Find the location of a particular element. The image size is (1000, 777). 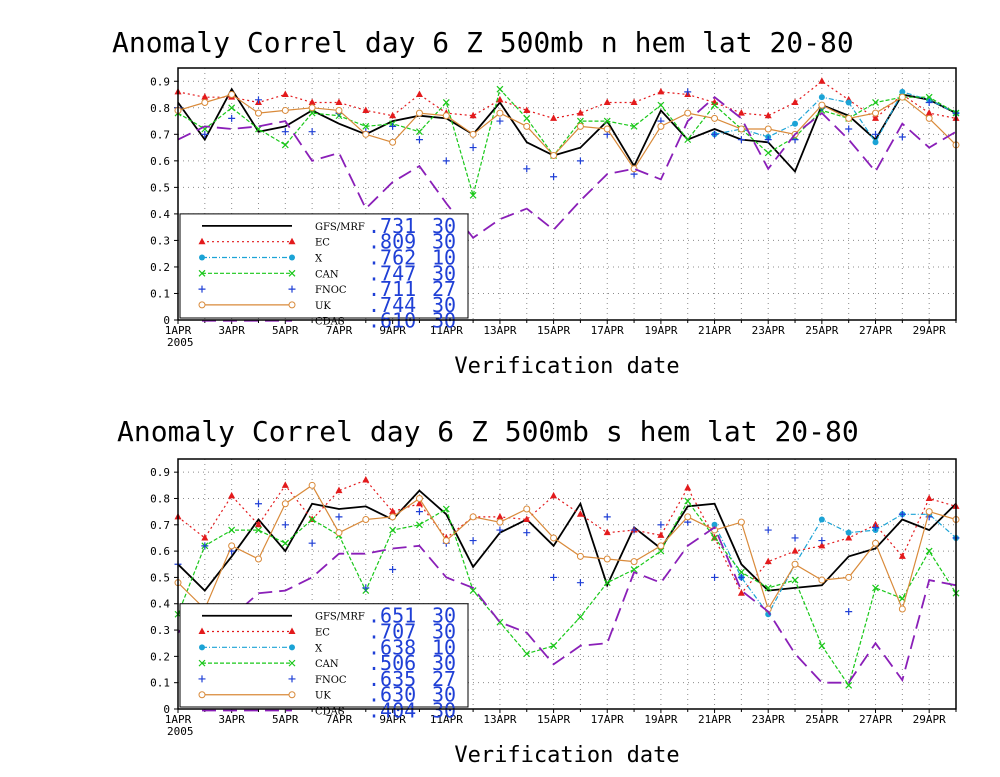

legend-mean: .711 is located at coordinates (392, 289).